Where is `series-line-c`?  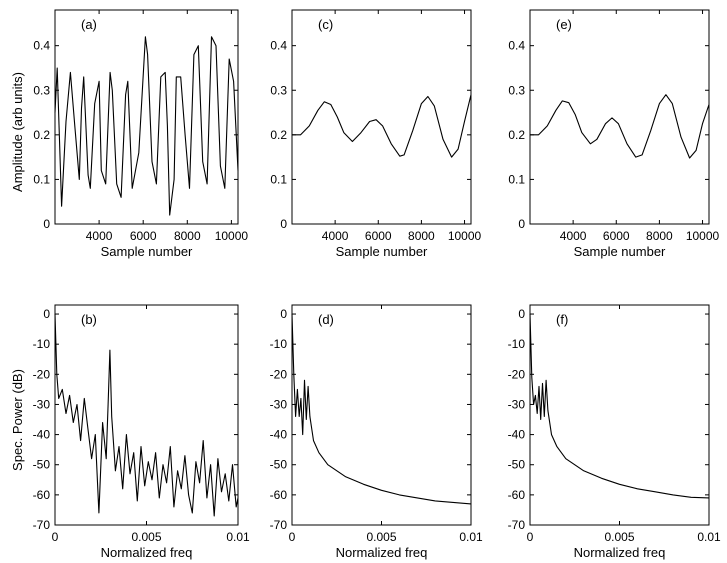 series-line-c is located at coordinates (382, 126).